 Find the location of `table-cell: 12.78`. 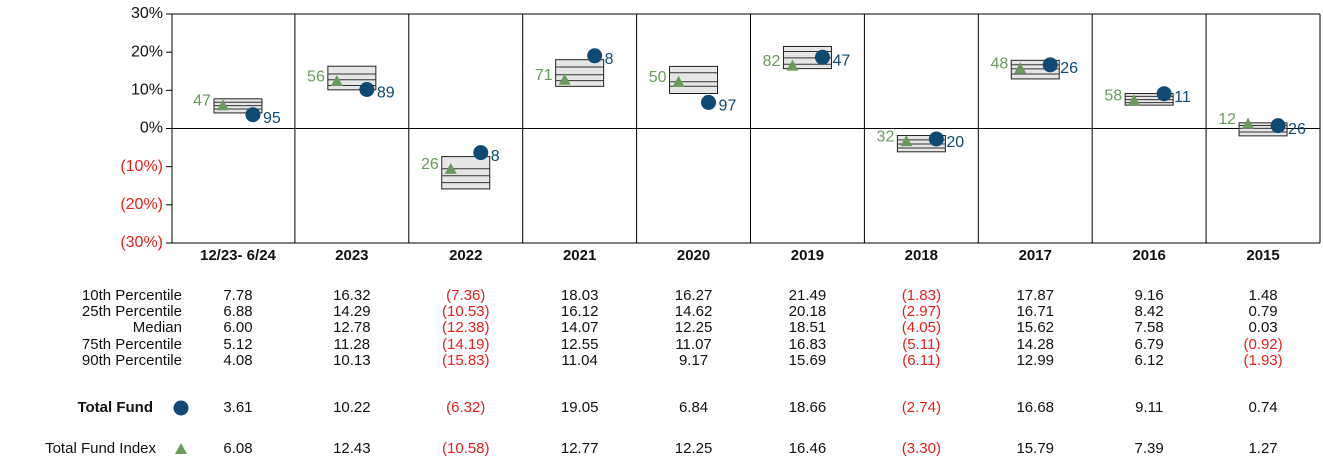

table-cell: 12.78 is located at coordinates (352, 327).